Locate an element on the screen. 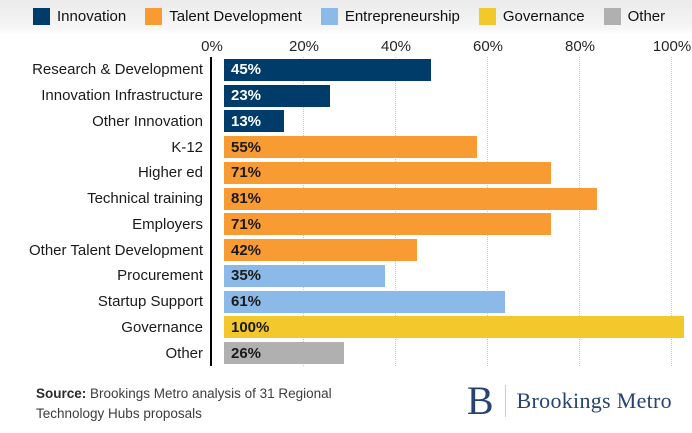 The height and width of the screenshot is (433, 692). bar-row: K-12 55% is located at coordinates (346, 147).